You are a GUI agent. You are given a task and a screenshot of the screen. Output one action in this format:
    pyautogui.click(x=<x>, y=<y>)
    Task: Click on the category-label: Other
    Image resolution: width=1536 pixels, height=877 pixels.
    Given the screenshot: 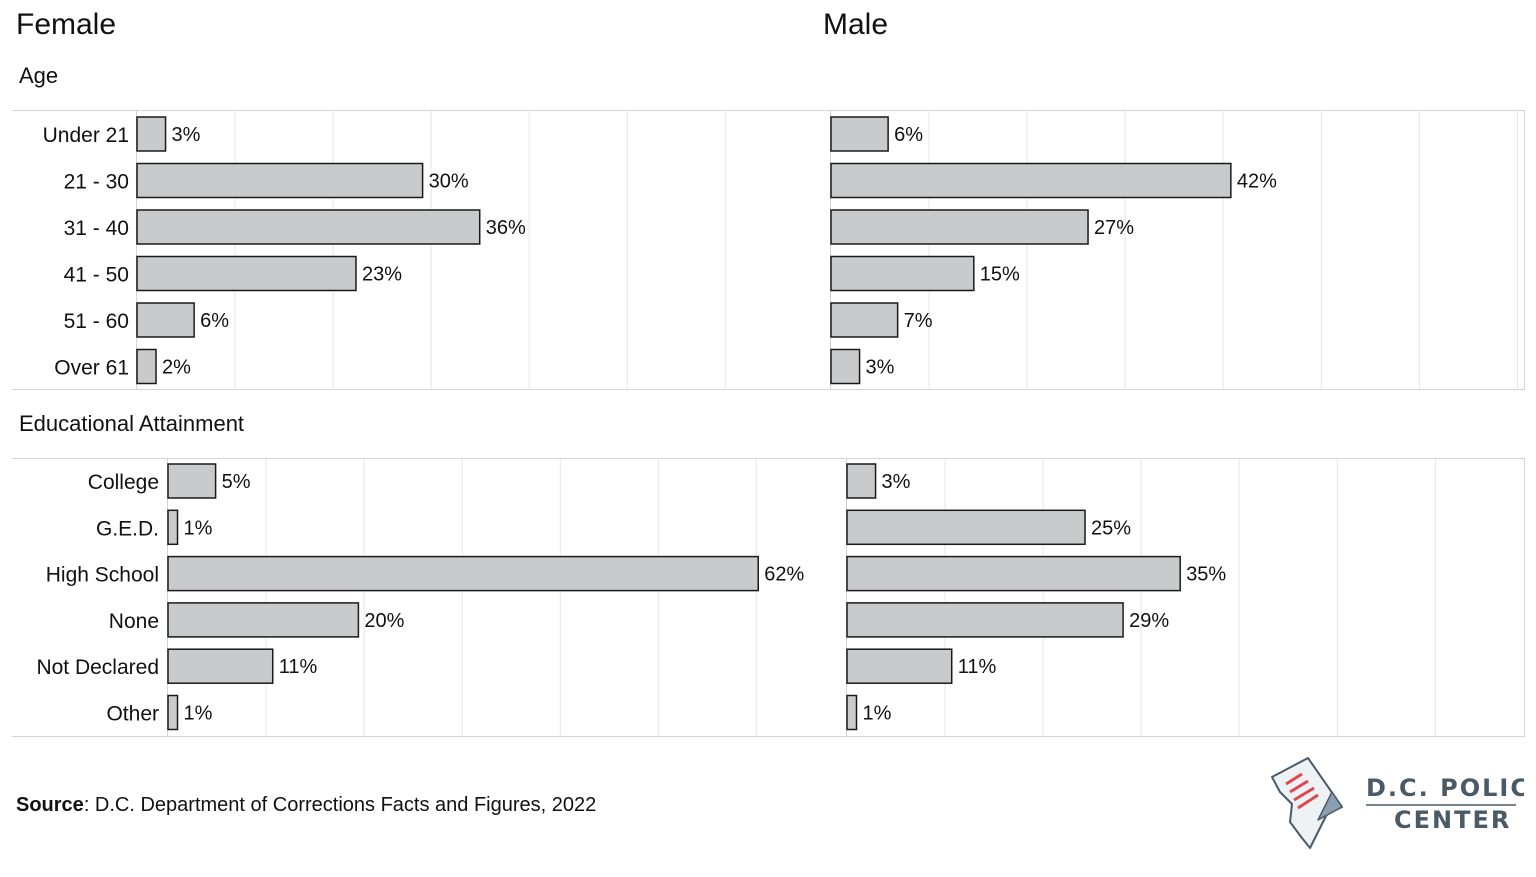 What is the action you would take?
    pyautogui.click(x=132, y=714)
    